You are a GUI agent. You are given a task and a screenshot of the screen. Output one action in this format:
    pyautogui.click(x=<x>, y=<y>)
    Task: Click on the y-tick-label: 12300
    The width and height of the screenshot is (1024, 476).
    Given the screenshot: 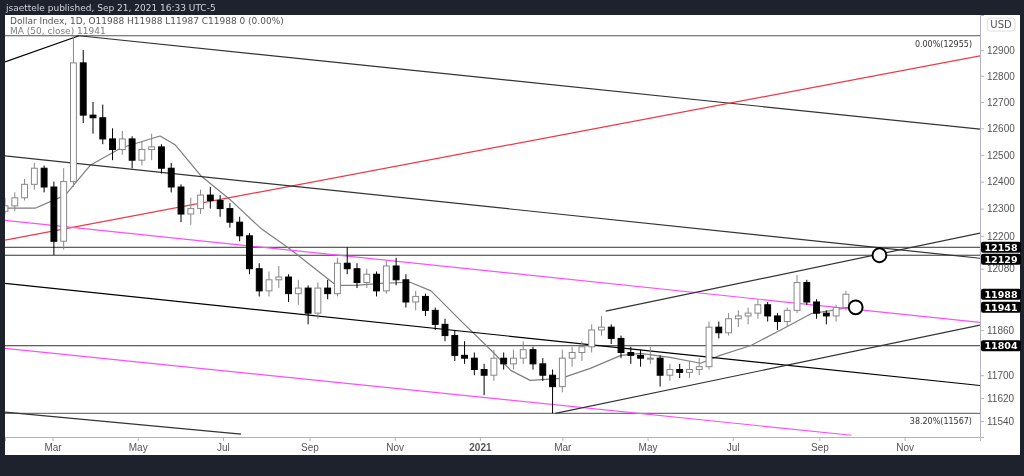 What is the action you would take?
    pyautogui.click(x=1001, y=209)
    